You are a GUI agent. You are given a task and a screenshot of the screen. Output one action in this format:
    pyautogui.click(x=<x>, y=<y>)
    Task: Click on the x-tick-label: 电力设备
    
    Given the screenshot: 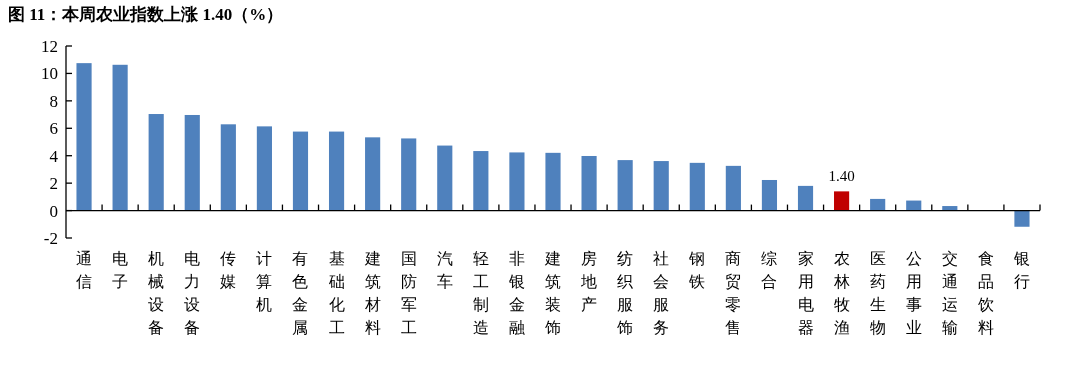 What is the action you would take?
    pyautogui.click(x=192, y=293)
    